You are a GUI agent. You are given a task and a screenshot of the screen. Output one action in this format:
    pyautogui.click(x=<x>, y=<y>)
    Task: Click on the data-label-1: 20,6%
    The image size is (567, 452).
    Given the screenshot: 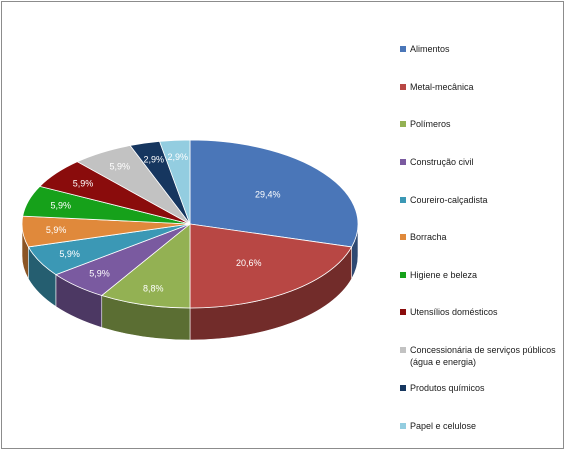 What is the action you would take?
    pyautogui.click(x=249, y=263)
    